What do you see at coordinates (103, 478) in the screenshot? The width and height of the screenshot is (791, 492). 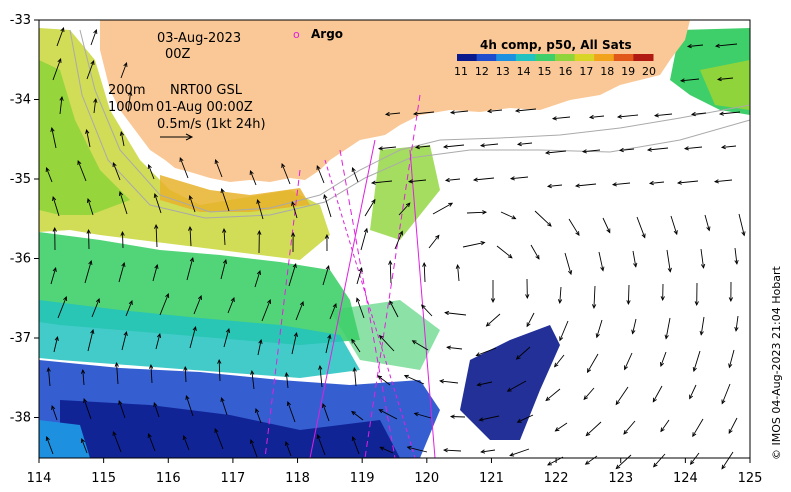 I see `lon-tick-label: 115` at bounding box center [103, 478].